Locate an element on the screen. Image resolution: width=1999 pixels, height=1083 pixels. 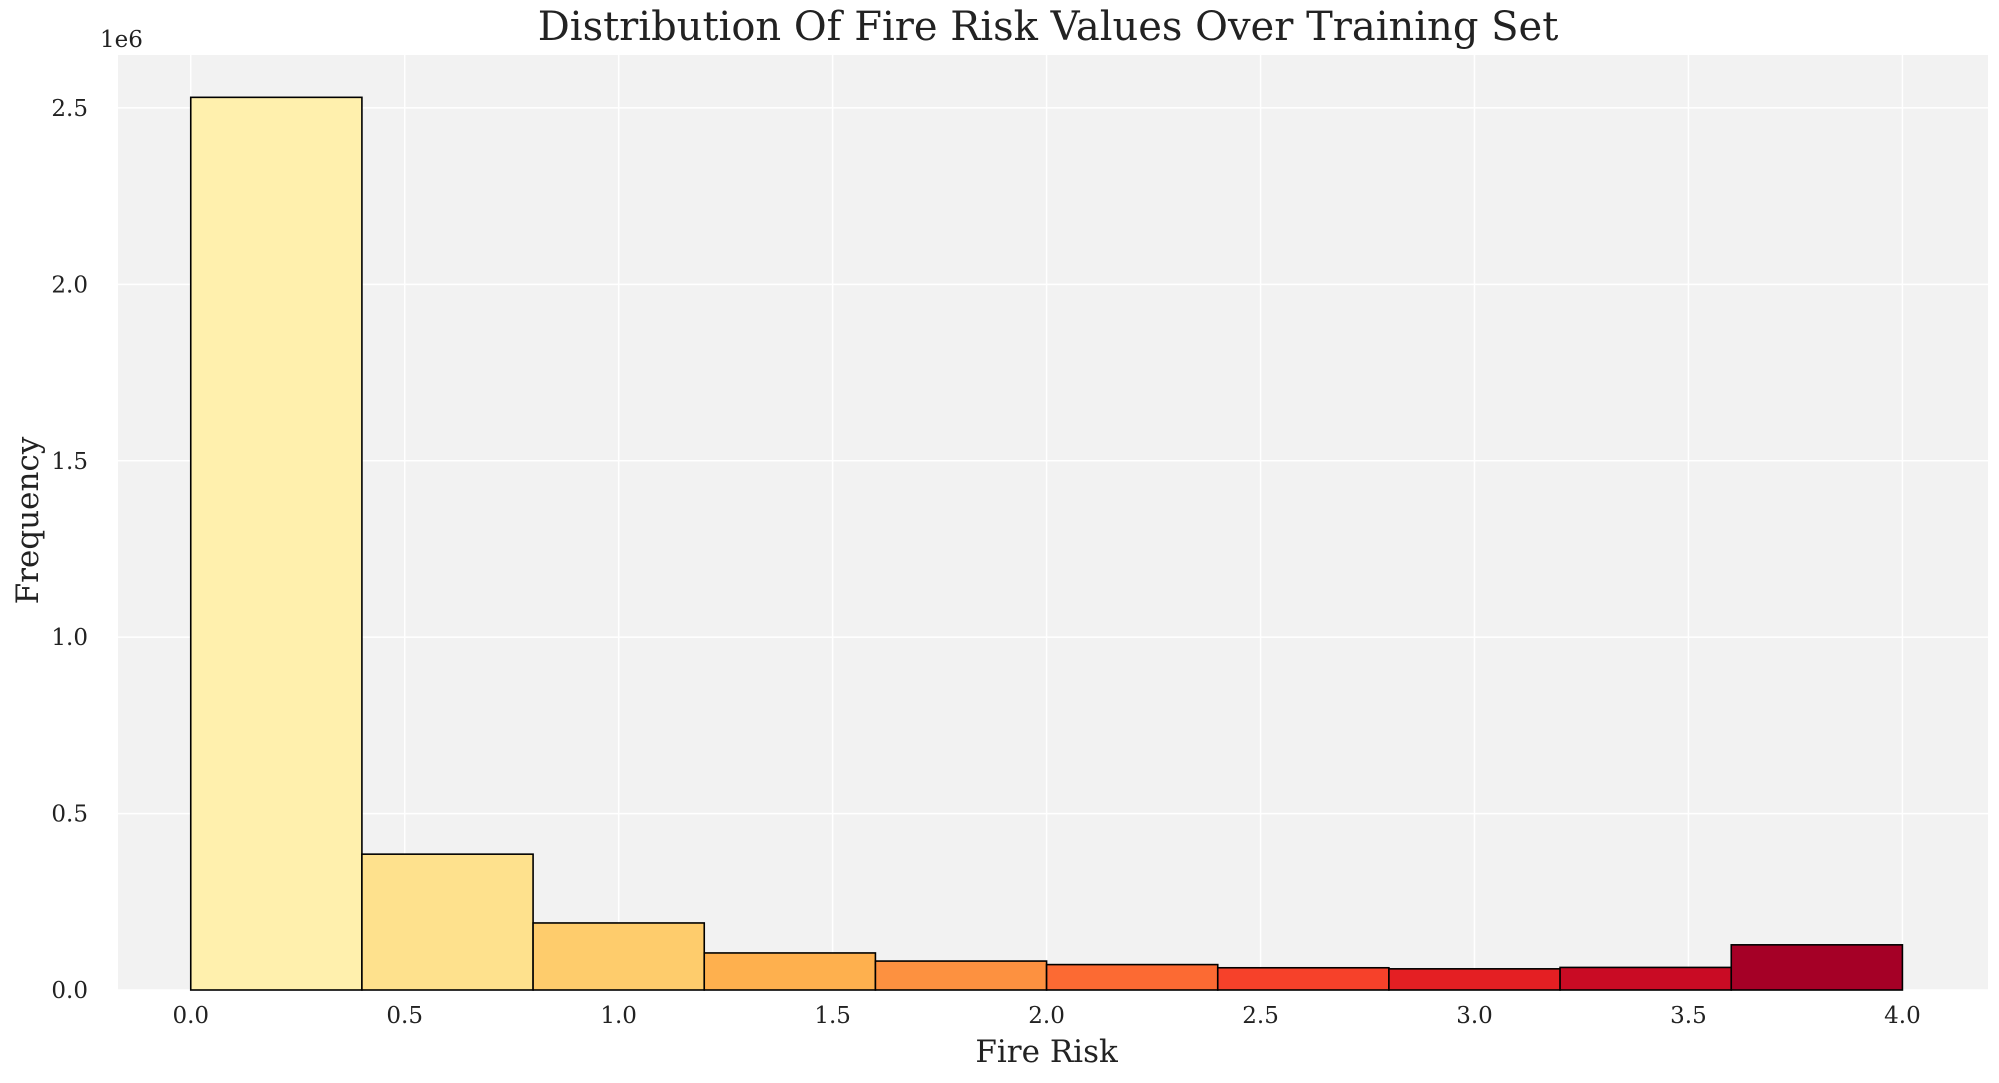
y-tick-label: 0.5 is located at coordinates (69, 815).